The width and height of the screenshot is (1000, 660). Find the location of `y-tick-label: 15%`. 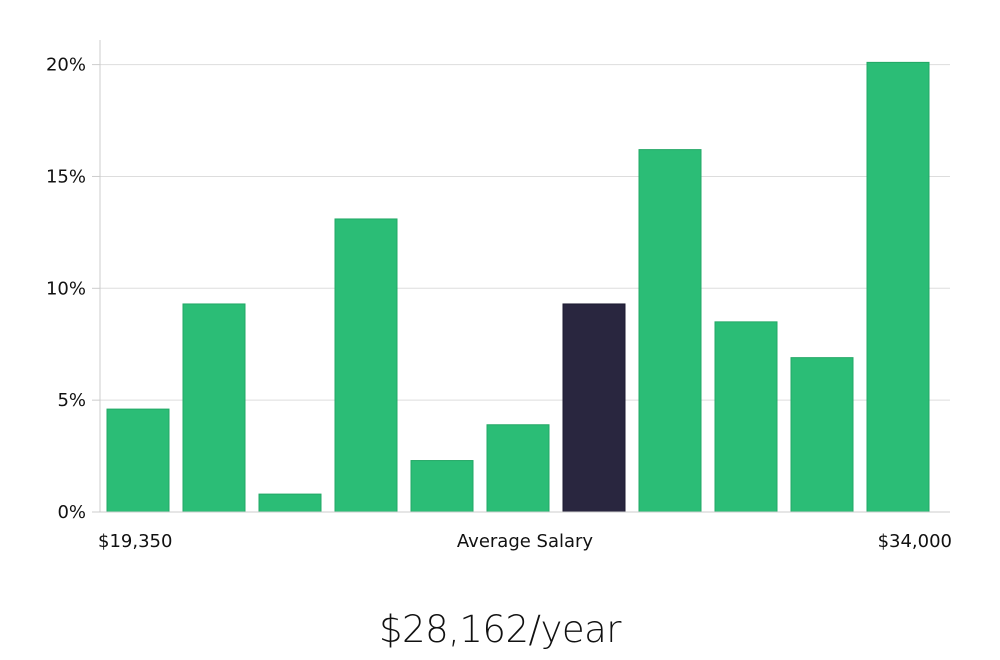

y-tick-label: 15% is located at coordinates (66, 176).